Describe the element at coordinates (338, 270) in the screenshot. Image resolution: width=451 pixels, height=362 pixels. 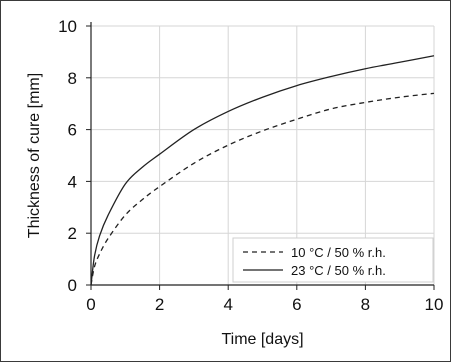
I see `legend-label: 23 °C / 50 % r.h.` at that location.